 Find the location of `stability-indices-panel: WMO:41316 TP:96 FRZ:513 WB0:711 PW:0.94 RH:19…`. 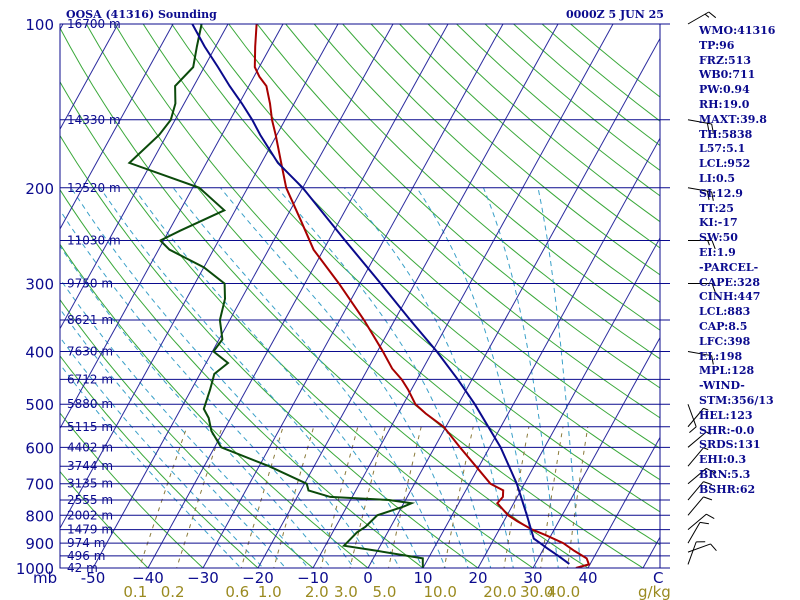

stability-indices-panel: WMO:41316 TP:96 FRZ:513 WB0:711 PW:0.94 RH:19… is located at coordinates (749, 261).